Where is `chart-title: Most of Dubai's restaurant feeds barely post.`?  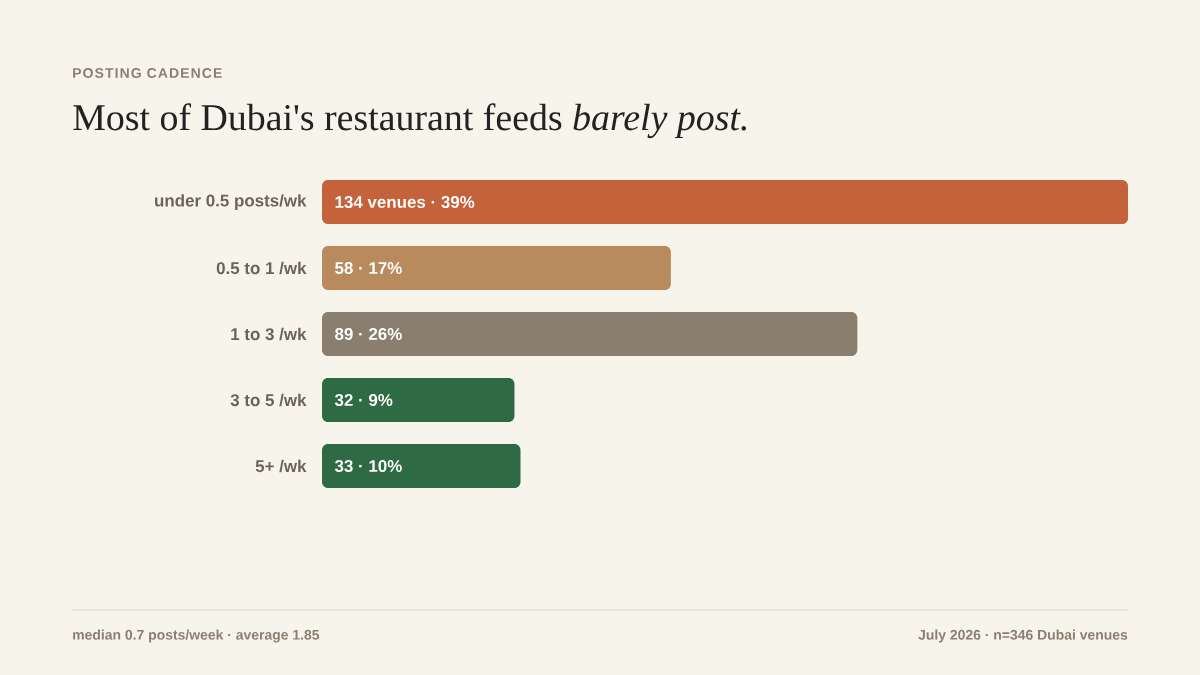
chart-title: Most of Dubai's restaurant feeds barely post. is located at coordinates (410, 121).